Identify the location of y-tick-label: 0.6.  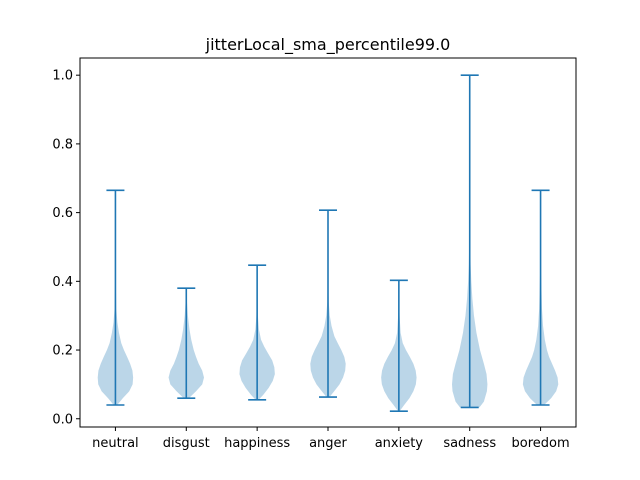
(62, 213).